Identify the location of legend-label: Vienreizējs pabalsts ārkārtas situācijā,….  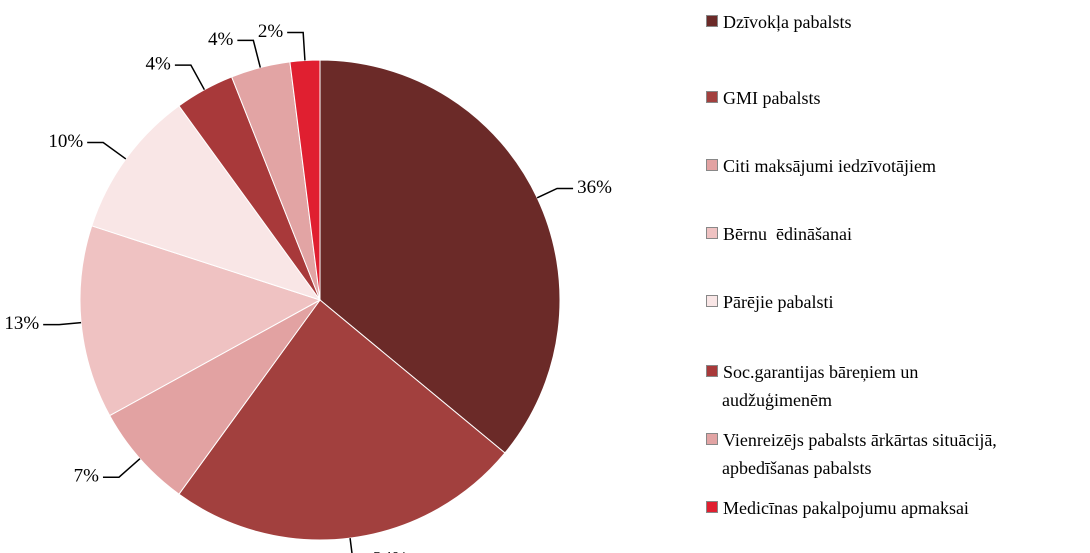
(862, 454).